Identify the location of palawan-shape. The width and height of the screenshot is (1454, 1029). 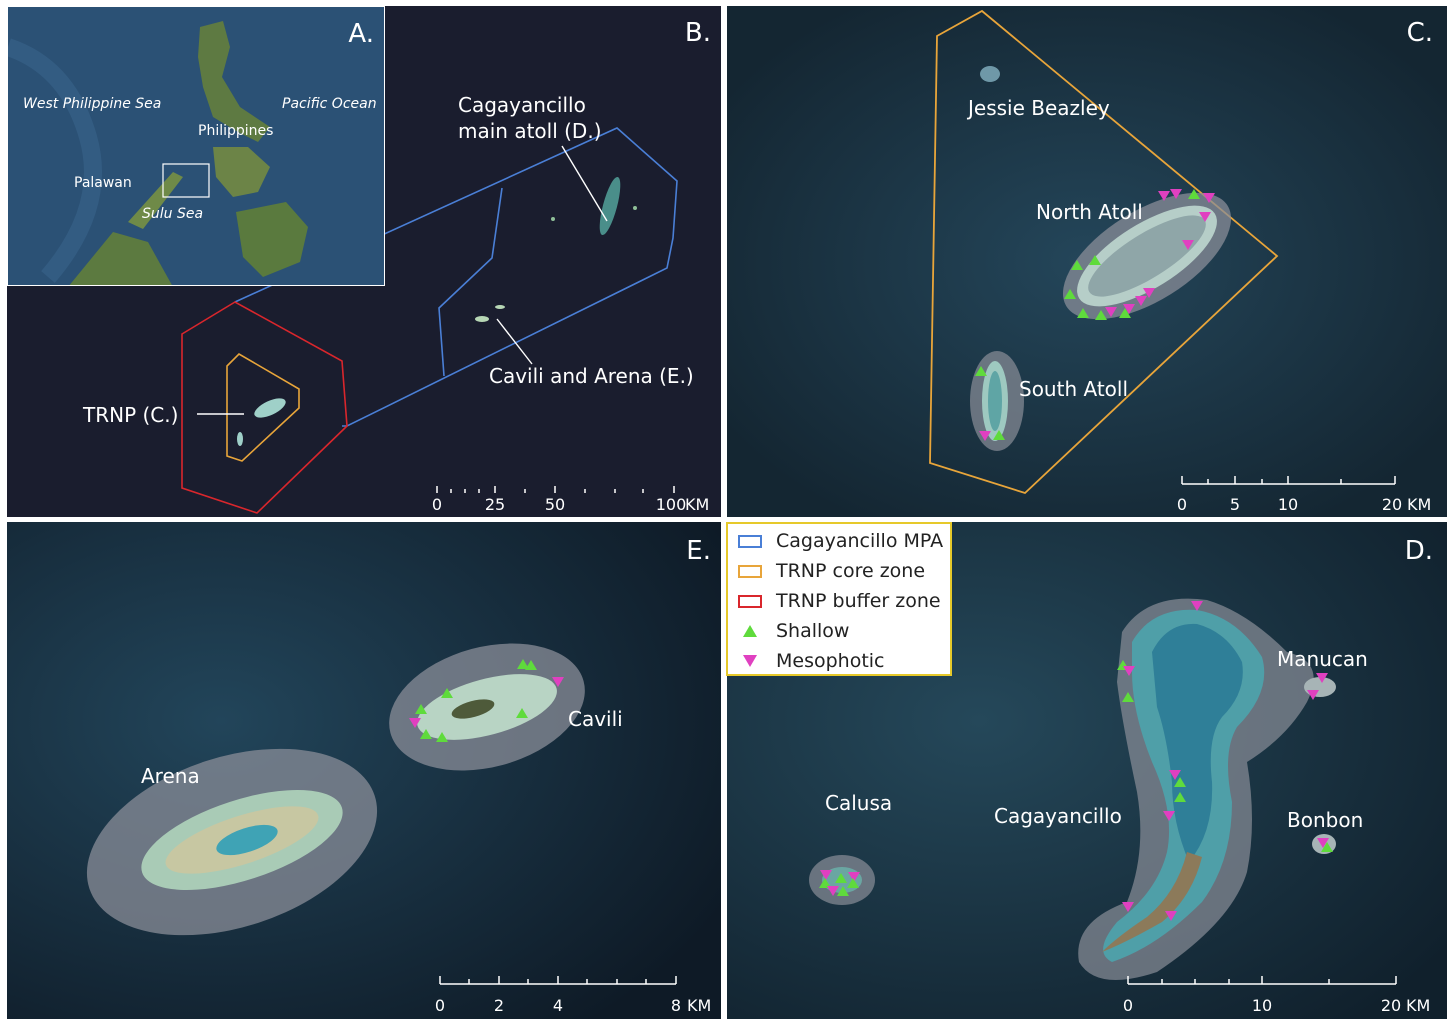
(155, 200).